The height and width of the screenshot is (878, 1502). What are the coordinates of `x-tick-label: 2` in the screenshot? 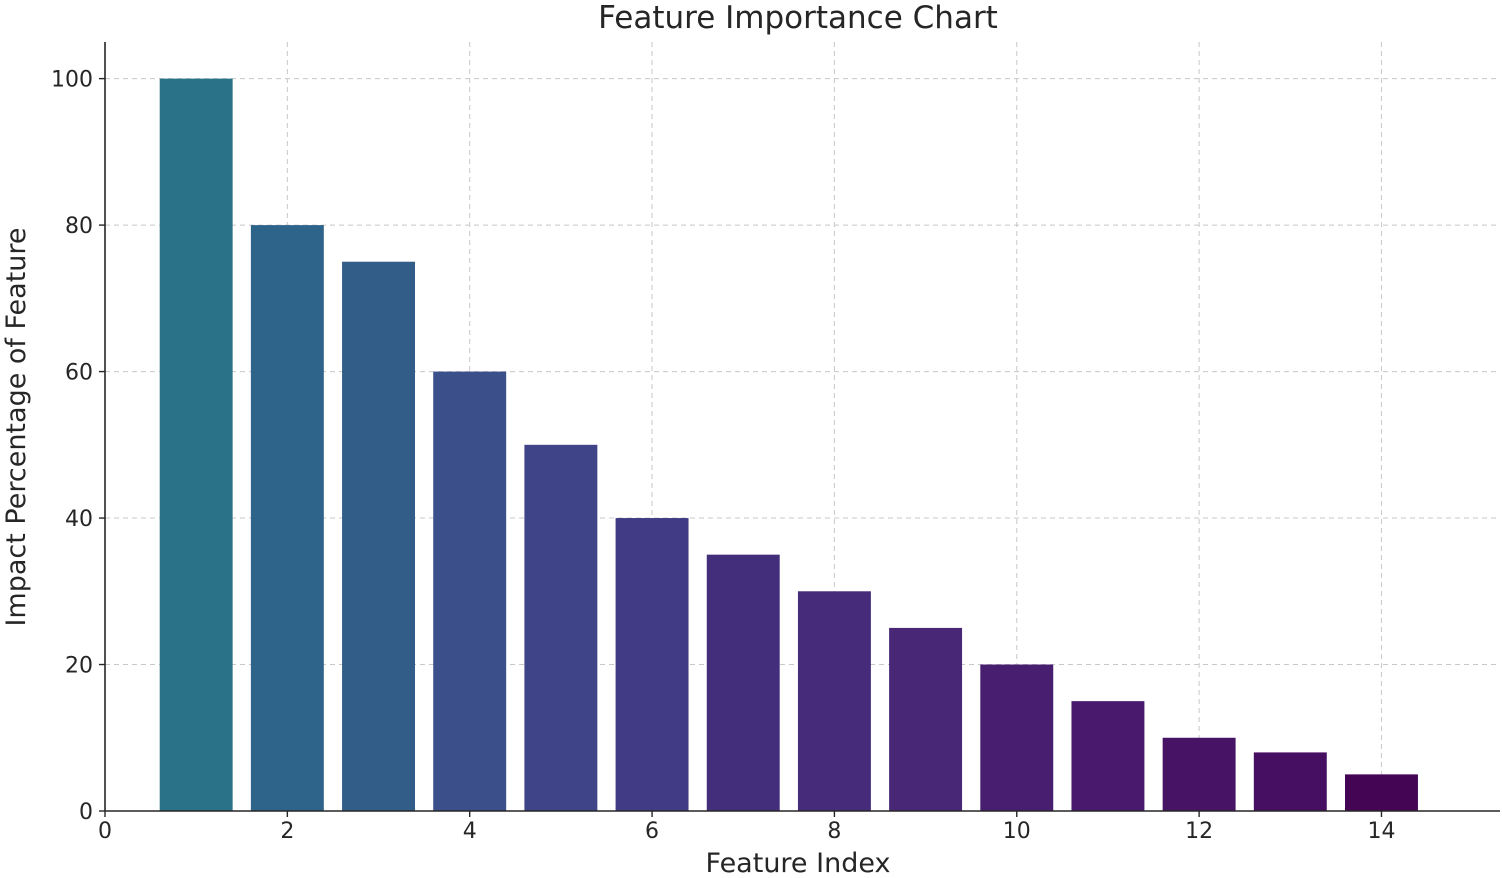 It's located at (287, 831).